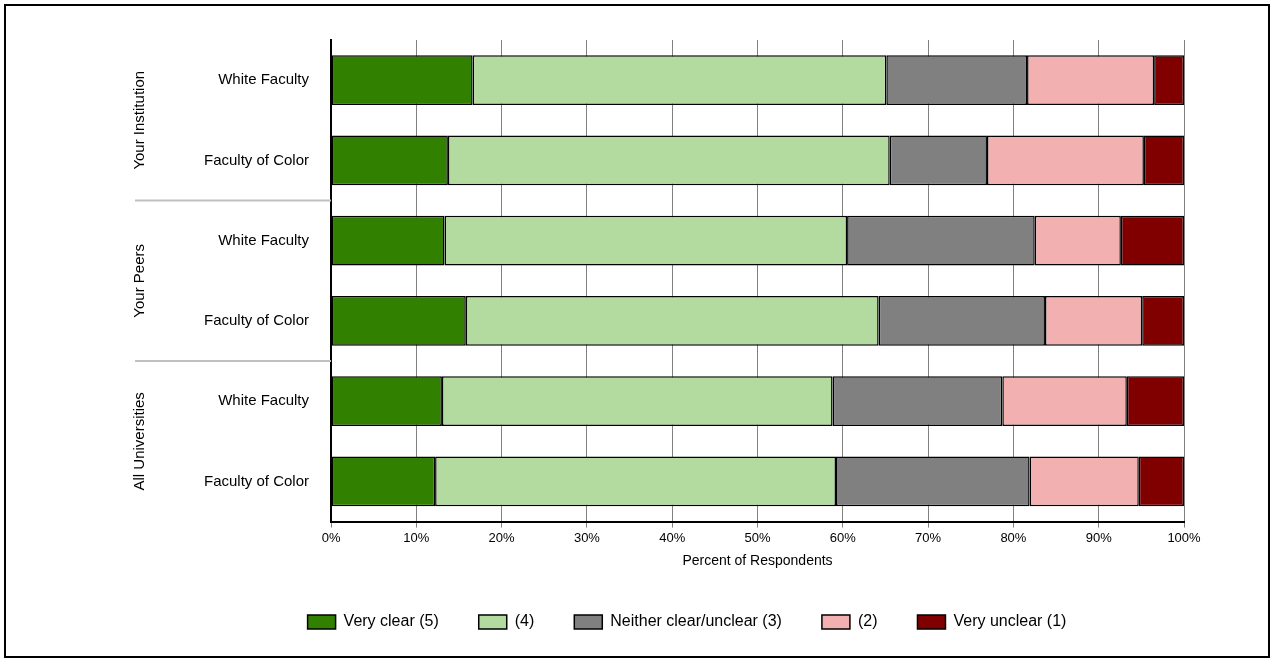 Image resolution: width=1274 pixels, height=660 pixels. What do you see at coordinates (757, 560) in the screenshot?
I see `x-axis-title: Percent of Respondents` at bounding box center [757, 560].